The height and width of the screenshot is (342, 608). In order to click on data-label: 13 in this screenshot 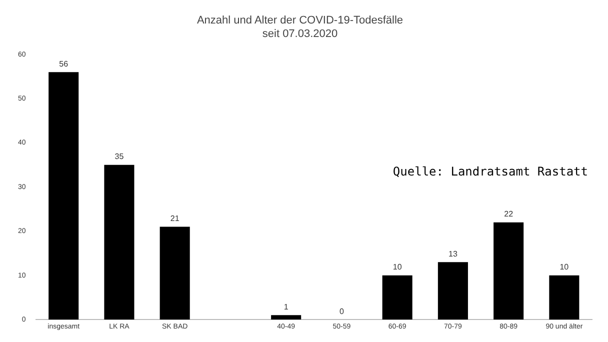, I will do `click(453, 253)`.